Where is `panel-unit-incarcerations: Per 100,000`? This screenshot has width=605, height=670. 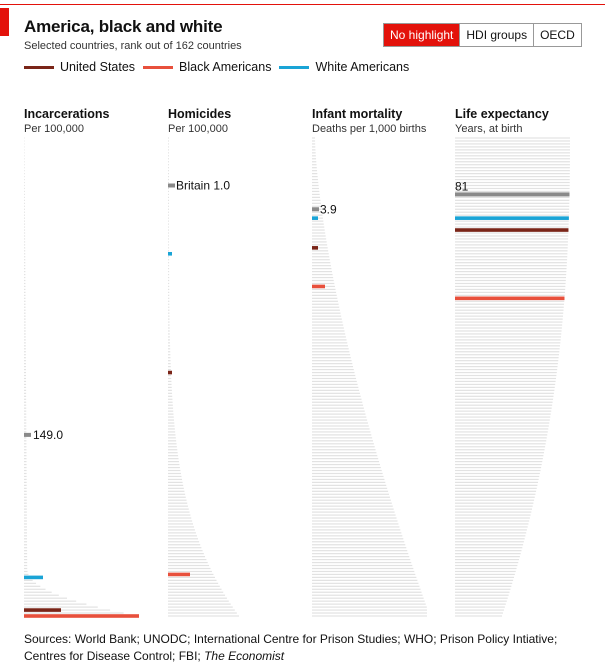
panel-unit-incarcerations: Per 100,000 is located at coordinates (54, 129).